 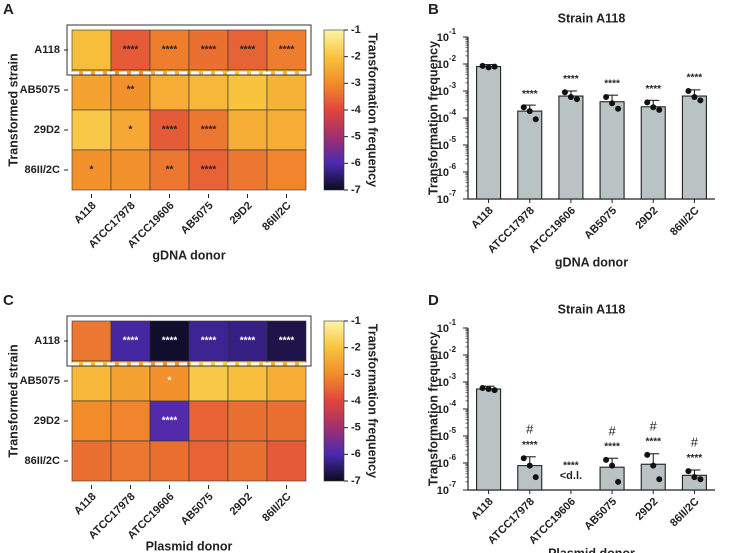 I want to click on col-label: 86II/2C, so click(x=277, y=508).